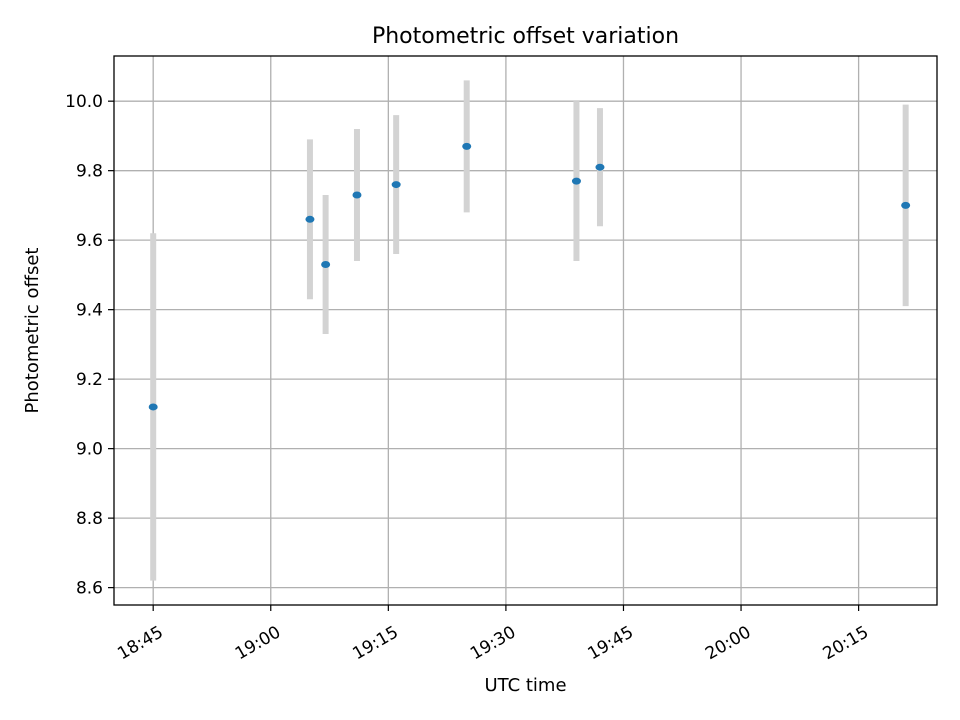 The height and width of the screenshot is (720, 960). Describe the element at coordinates (89, 311) in the screenshot. I see `y-tick-label: 9.4` at that location.